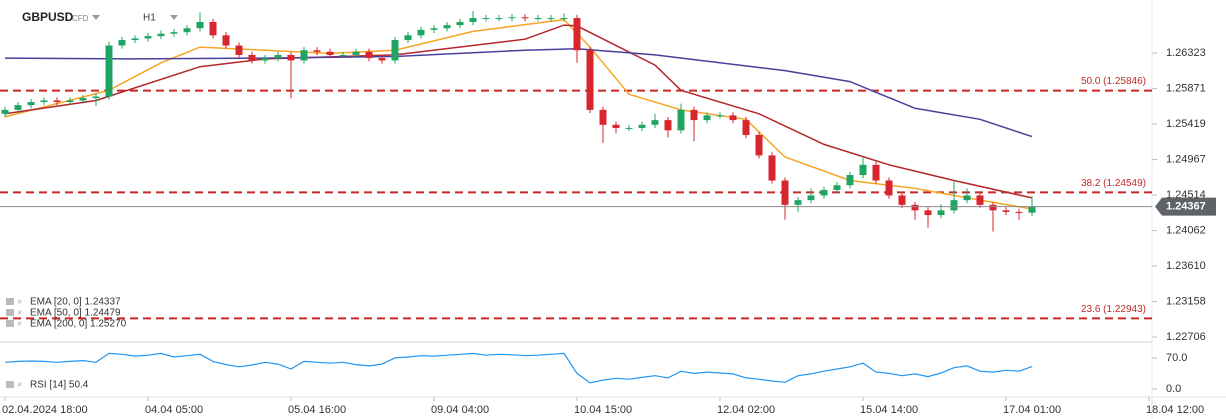  I want to click on y-tick-label: 70.0, so click(1176, 358).